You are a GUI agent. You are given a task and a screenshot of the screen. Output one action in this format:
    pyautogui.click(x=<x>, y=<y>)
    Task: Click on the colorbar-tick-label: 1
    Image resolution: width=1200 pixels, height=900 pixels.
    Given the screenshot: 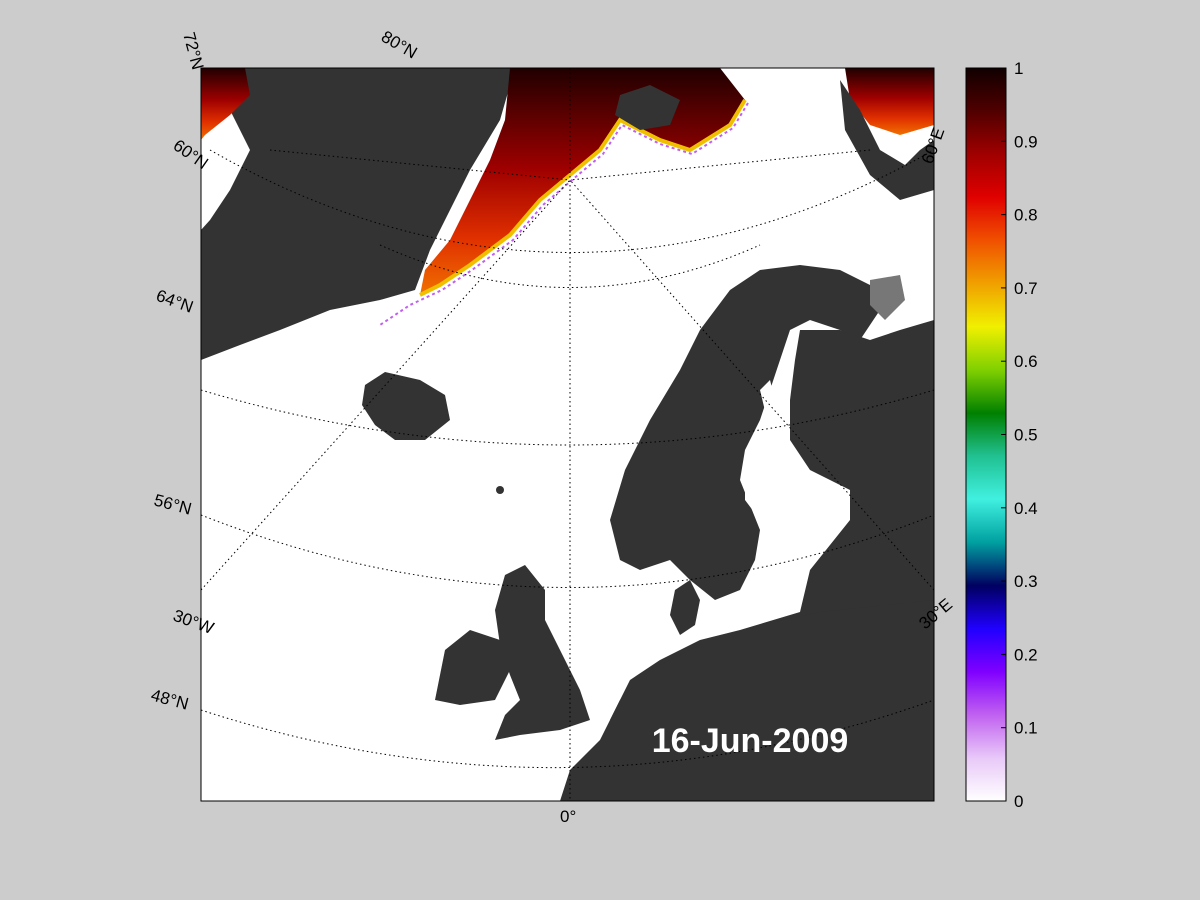 What is the action you would take?
    pyautogui.click(x=1018, y=68)
    